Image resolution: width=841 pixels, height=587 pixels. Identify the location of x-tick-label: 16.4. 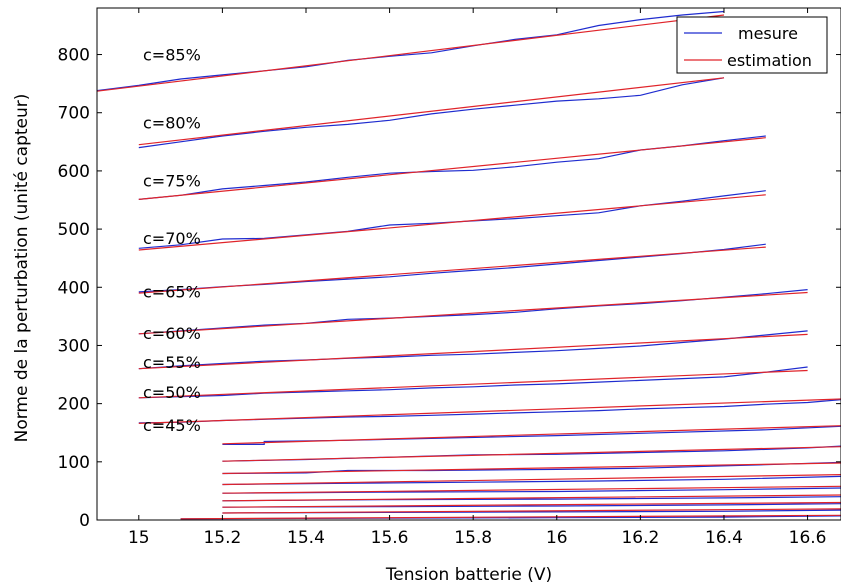
(724, 538).